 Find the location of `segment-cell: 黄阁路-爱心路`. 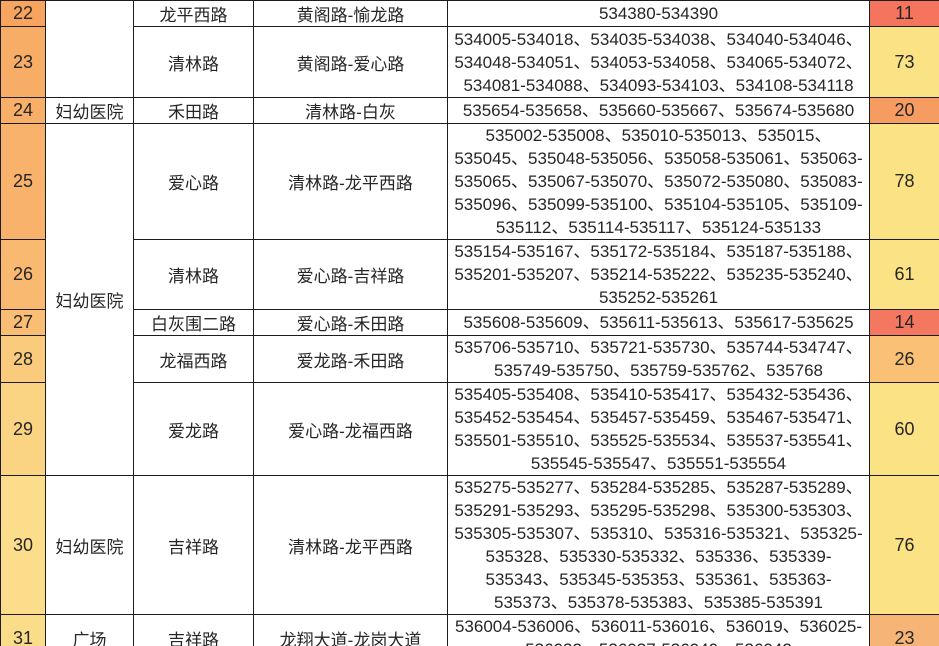

segment-cell: 黄阁路-爱心路 is located at coordinates (350, 62).